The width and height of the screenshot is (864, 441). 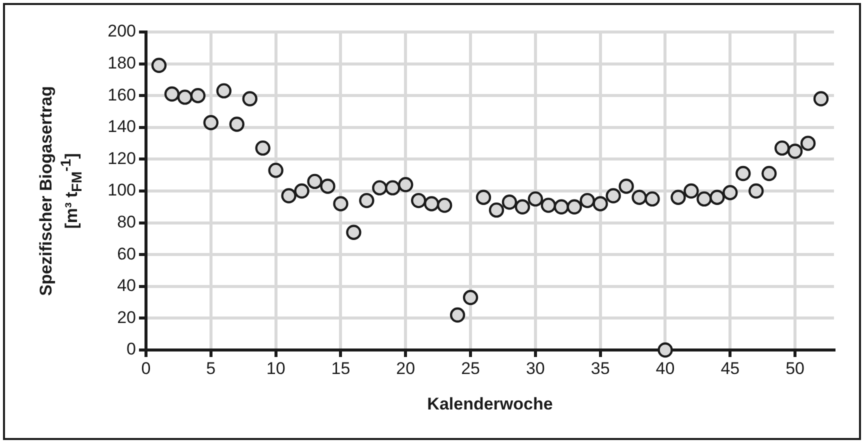 What do you see at coordinates (600, 368) in the screenshot?
I see `x-tick-label: 35` at bounding box center [600, 368].